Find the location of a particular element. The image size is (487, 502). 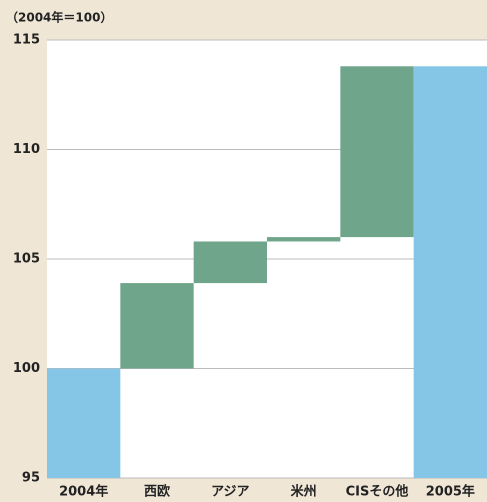

x-tick-label: 2004年 is located at coordinates (83, 492).